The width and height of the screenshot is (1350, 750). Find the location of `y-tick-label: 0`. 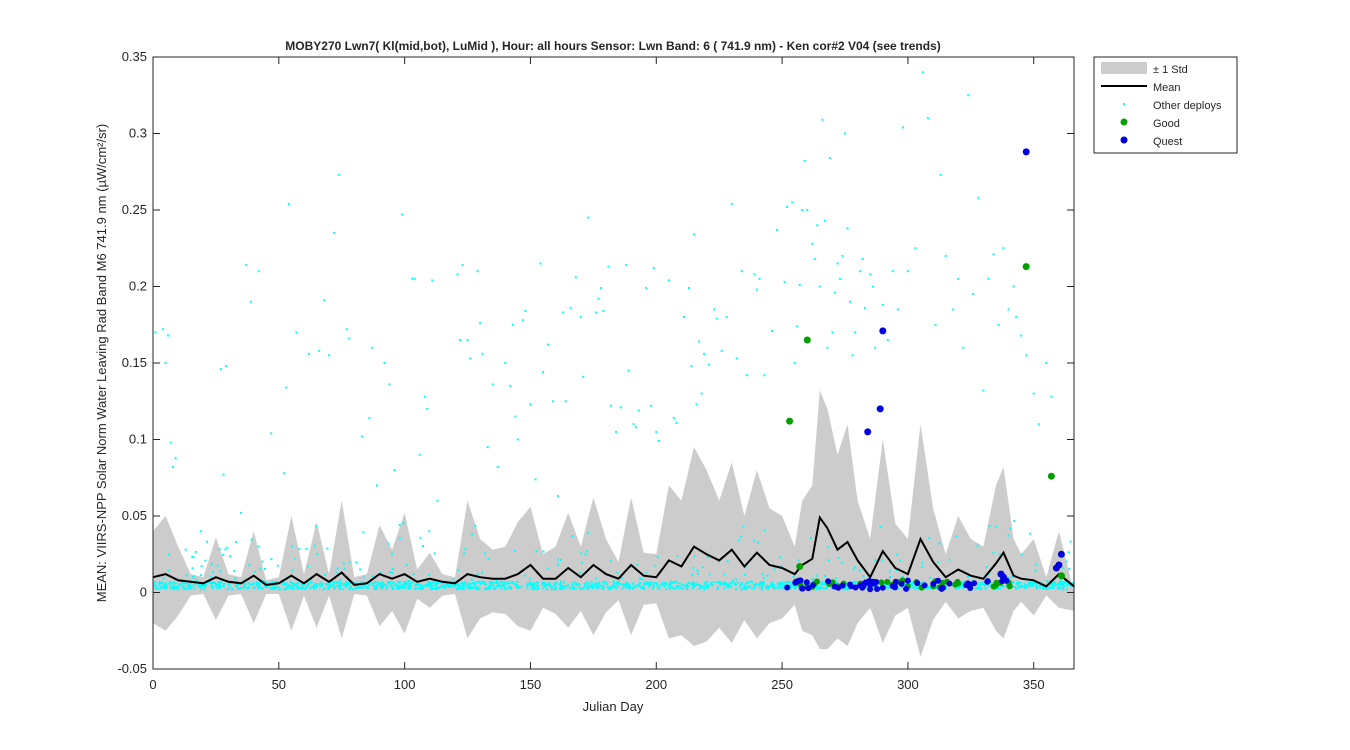

y-tick-label: 0 is located at coordinates (143, 592).